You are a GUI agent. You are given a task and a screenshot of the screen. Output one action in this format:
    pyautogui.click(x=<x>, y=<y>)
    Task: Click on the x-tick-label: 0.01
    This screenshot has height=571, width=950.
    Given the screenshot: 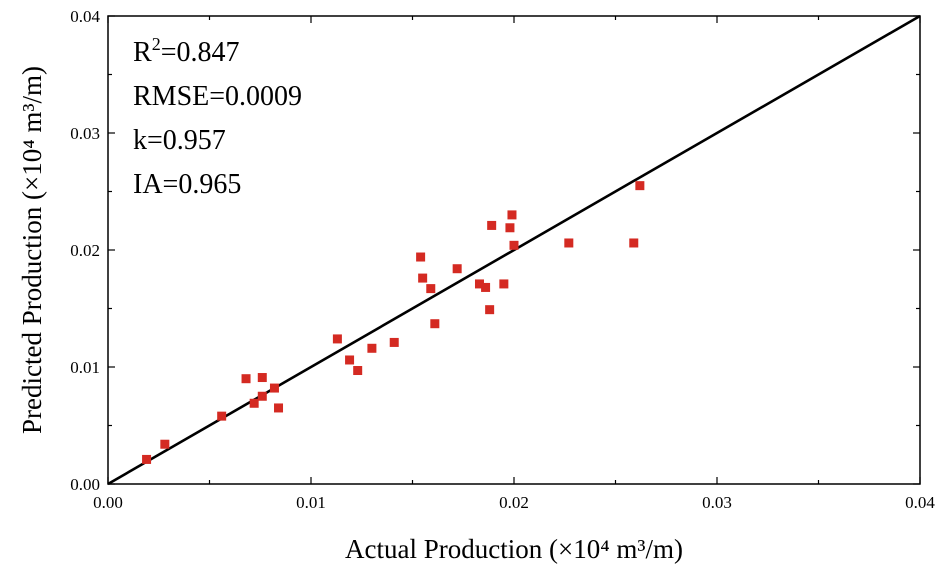 What is the action you would take?
    pyautogui.click(x=311, y=502)
    